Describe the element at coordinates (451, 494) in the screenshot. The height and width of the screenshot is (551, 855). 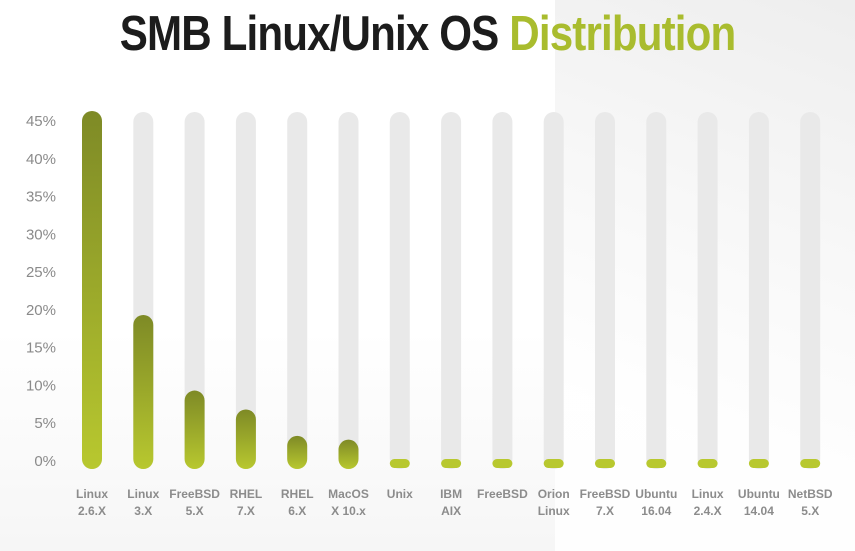
I see `x-tick-label: IBM` at that location.